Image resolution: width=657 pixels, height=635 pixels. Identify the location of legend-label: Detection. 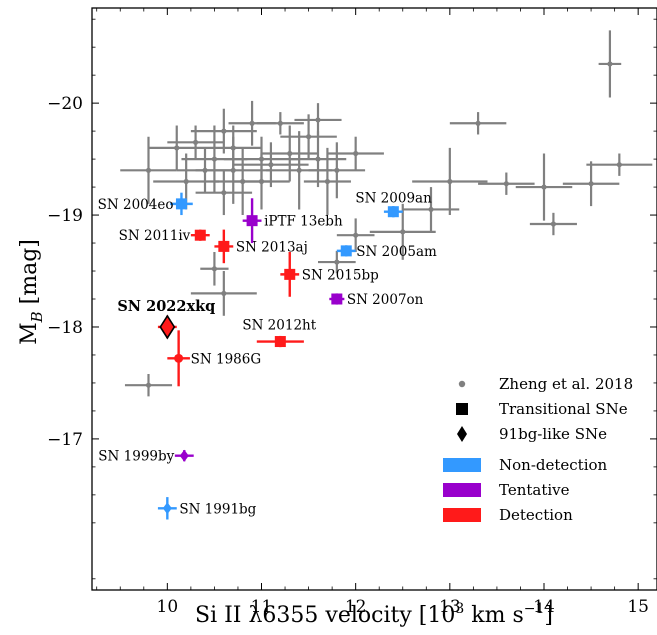
(536, 515).